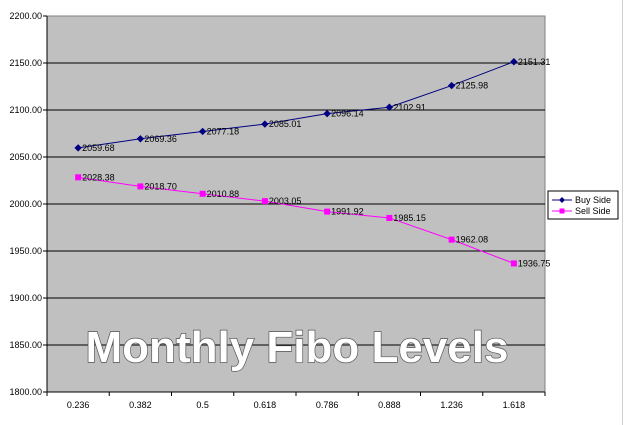  Describe the element at coordinates (409, 107) in the screenshot. I see `data-label: 2102.91` at that location.